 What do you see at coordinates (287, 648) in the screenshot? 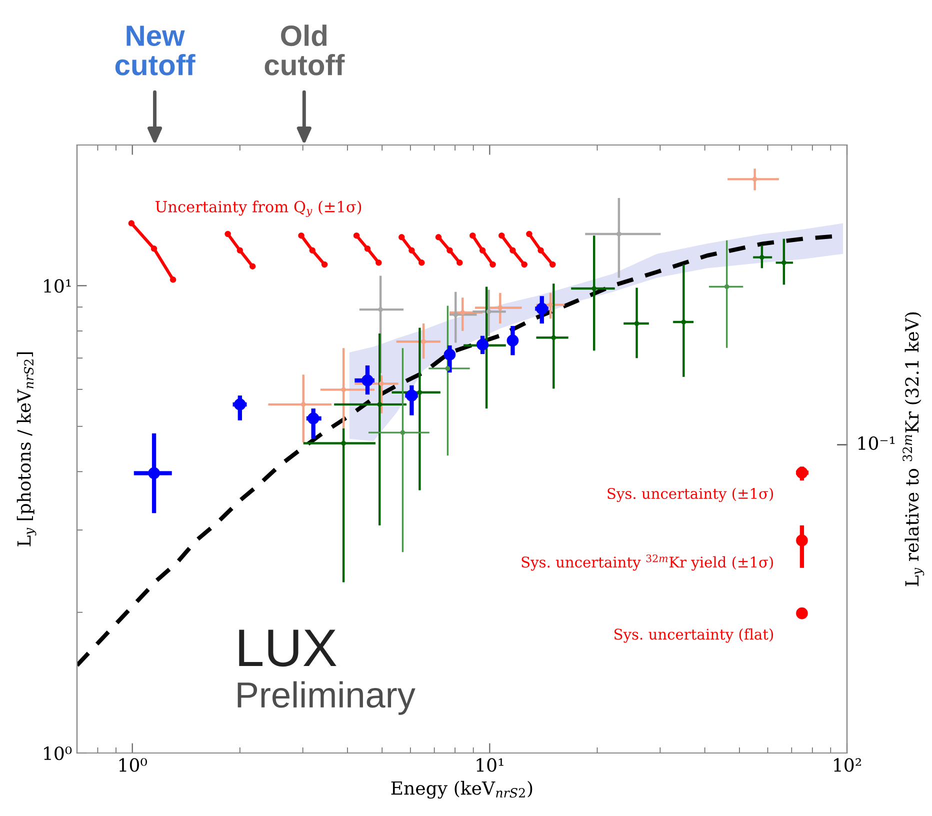
I see `annotation: LUX` at bounding box center [287, 648].